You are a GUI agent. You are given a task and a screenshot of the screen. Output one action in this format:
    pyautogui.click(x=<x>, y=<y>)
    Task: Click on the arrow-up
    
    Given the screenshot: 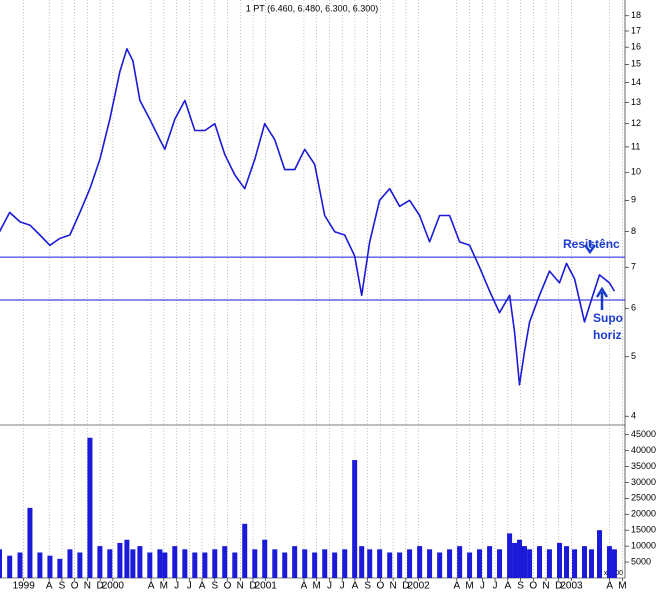 What is the action you would take?
    pyautogui.click(x=602, y=298)
    